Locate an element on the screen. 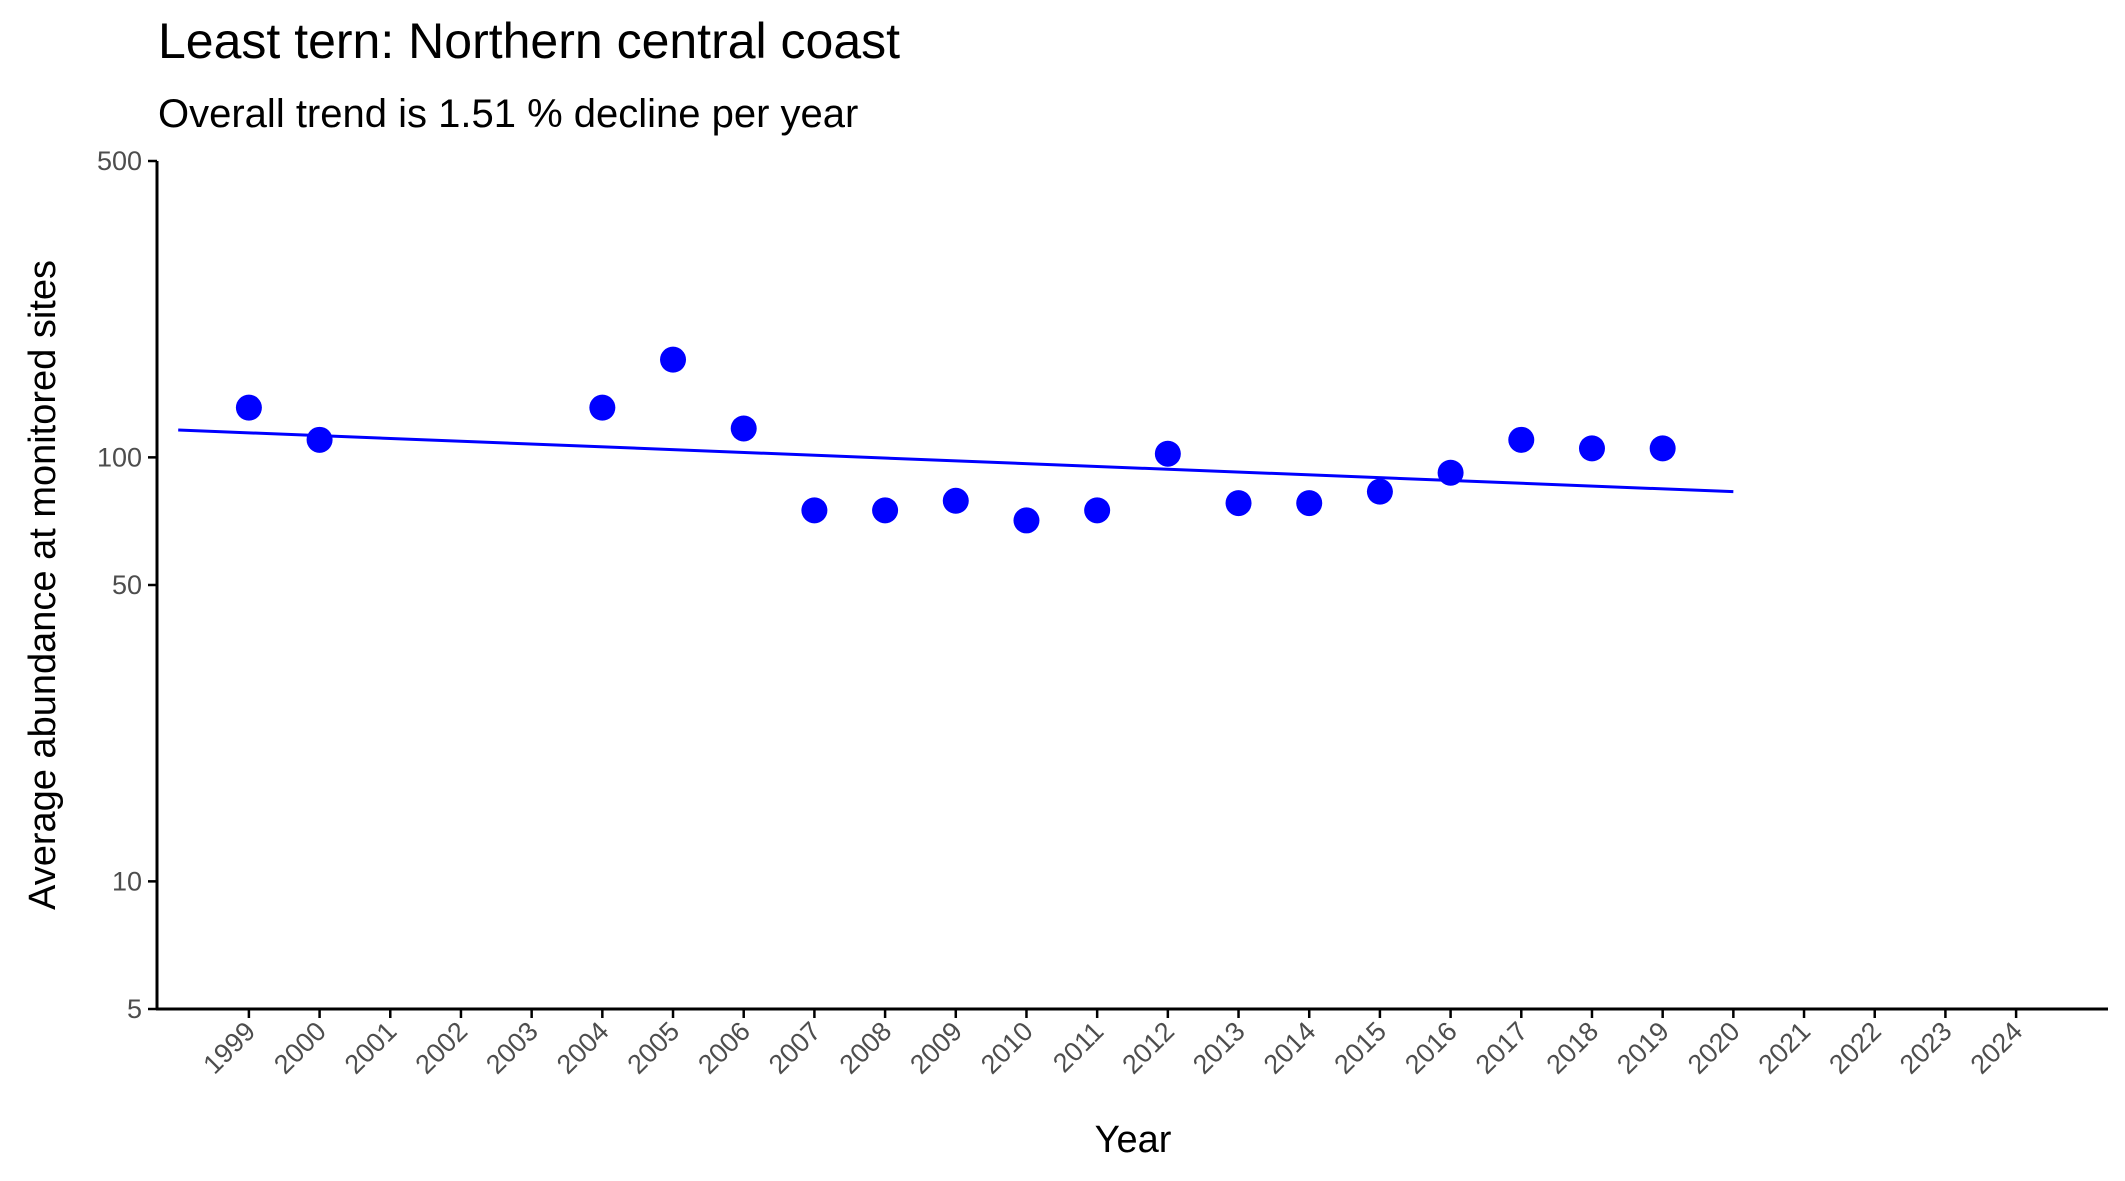 The width and height of the screenshot is (2125, 1181). x-tick-label: 2014 is located at coordinates (1290, 1048).